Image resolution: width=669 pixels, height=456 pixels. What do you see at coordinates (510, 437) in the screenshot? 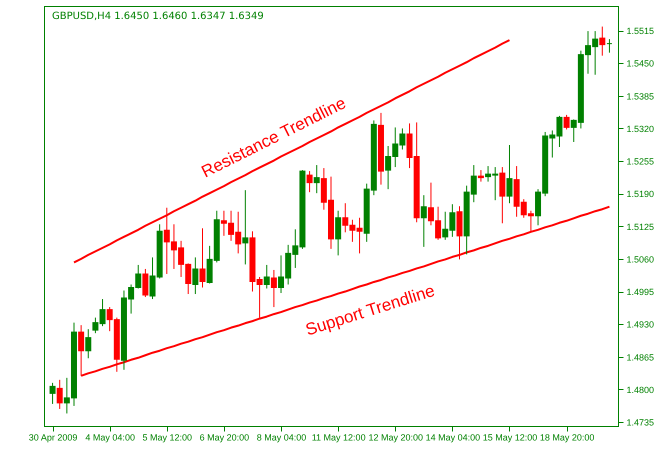
I see `x-tick-label: 15 May 12:00` at bounding box center [510, 437].